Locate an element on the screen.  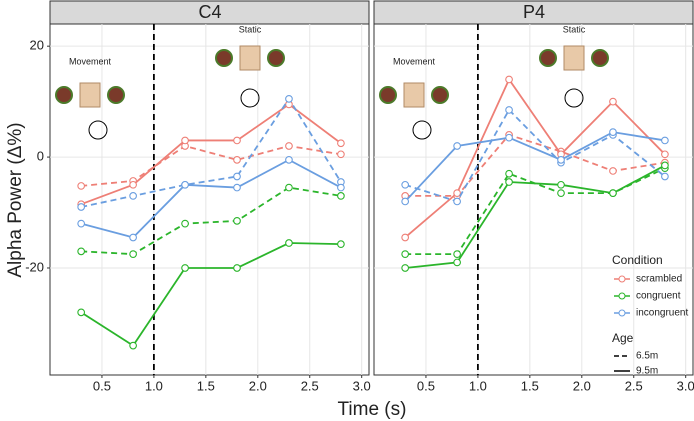
panel-title: C4 is located at coordinates (209, 12).